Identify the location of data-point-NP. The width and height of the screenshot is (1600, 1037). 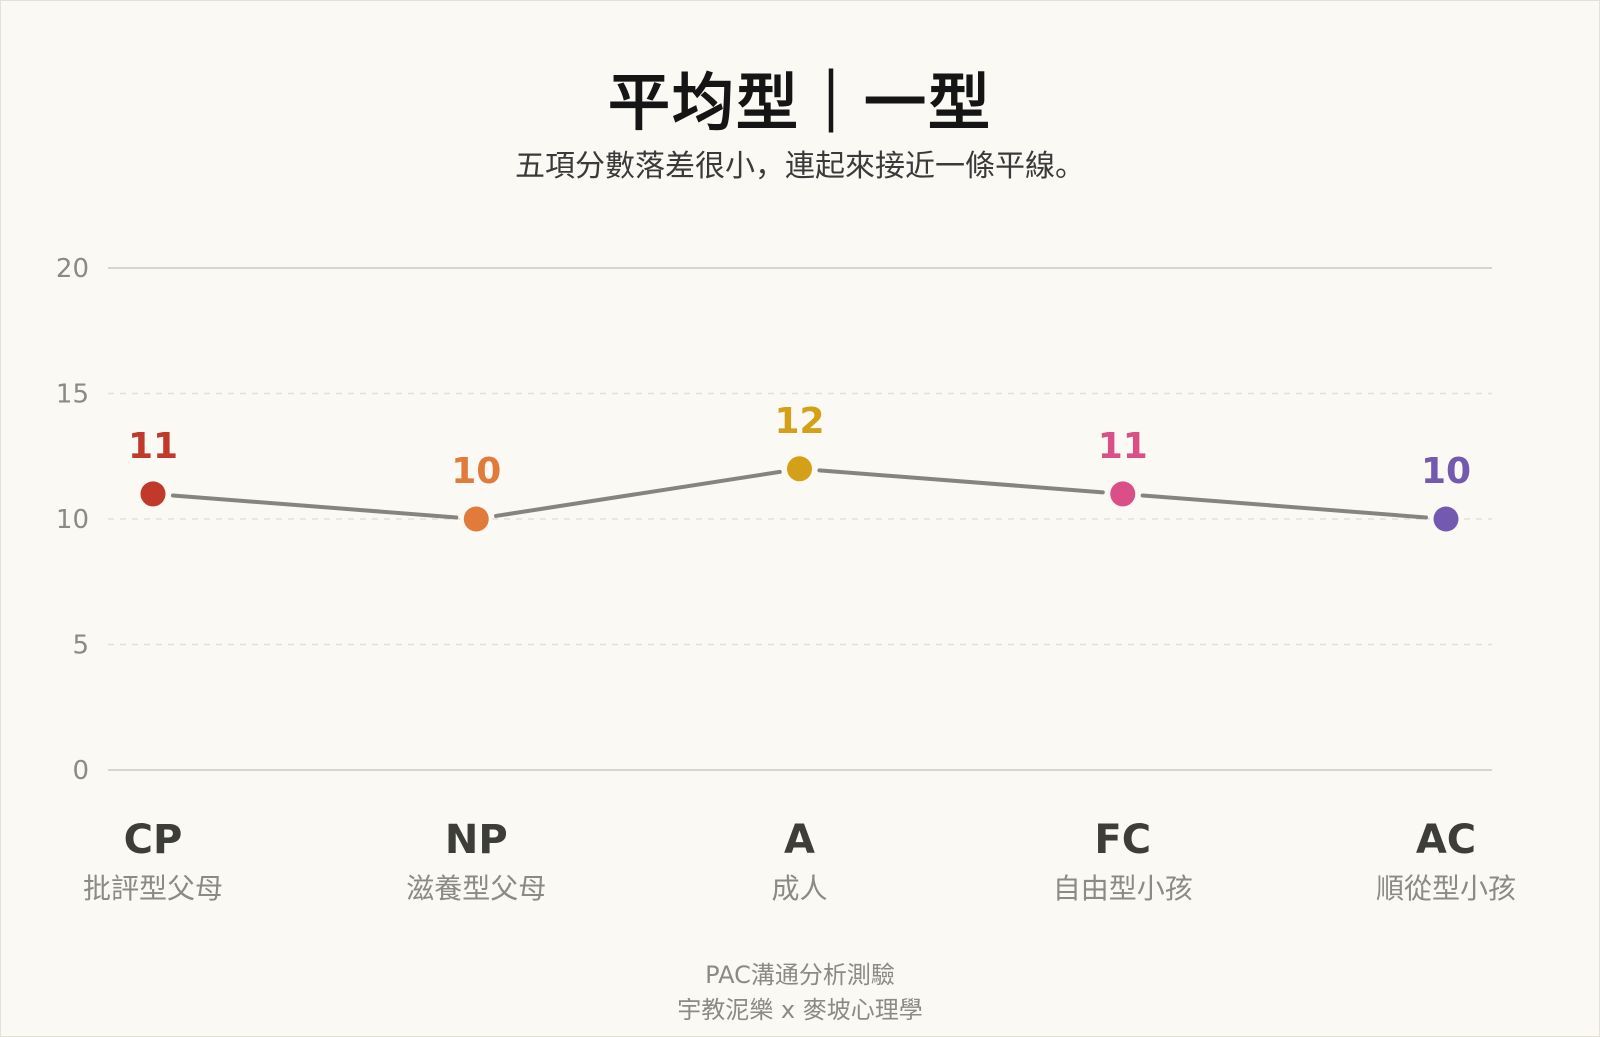
(476, 519).